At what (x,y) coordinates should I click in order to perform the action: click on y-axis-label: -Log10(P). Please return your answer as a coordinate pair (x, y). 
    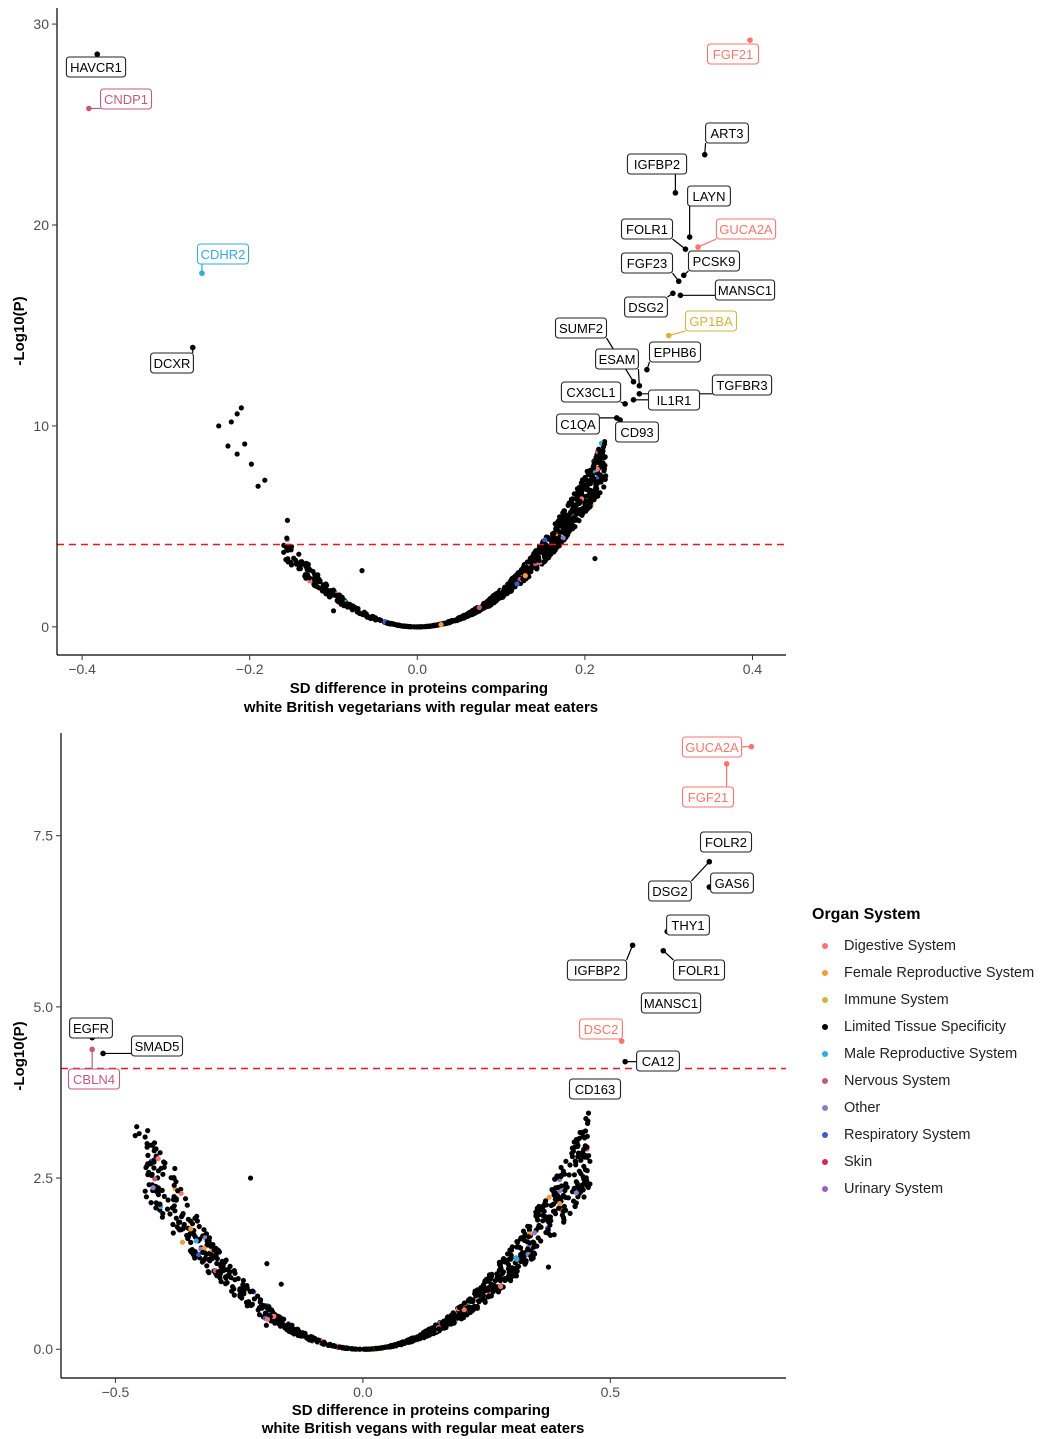
    Looking at the image, I should click on (19, 1055).